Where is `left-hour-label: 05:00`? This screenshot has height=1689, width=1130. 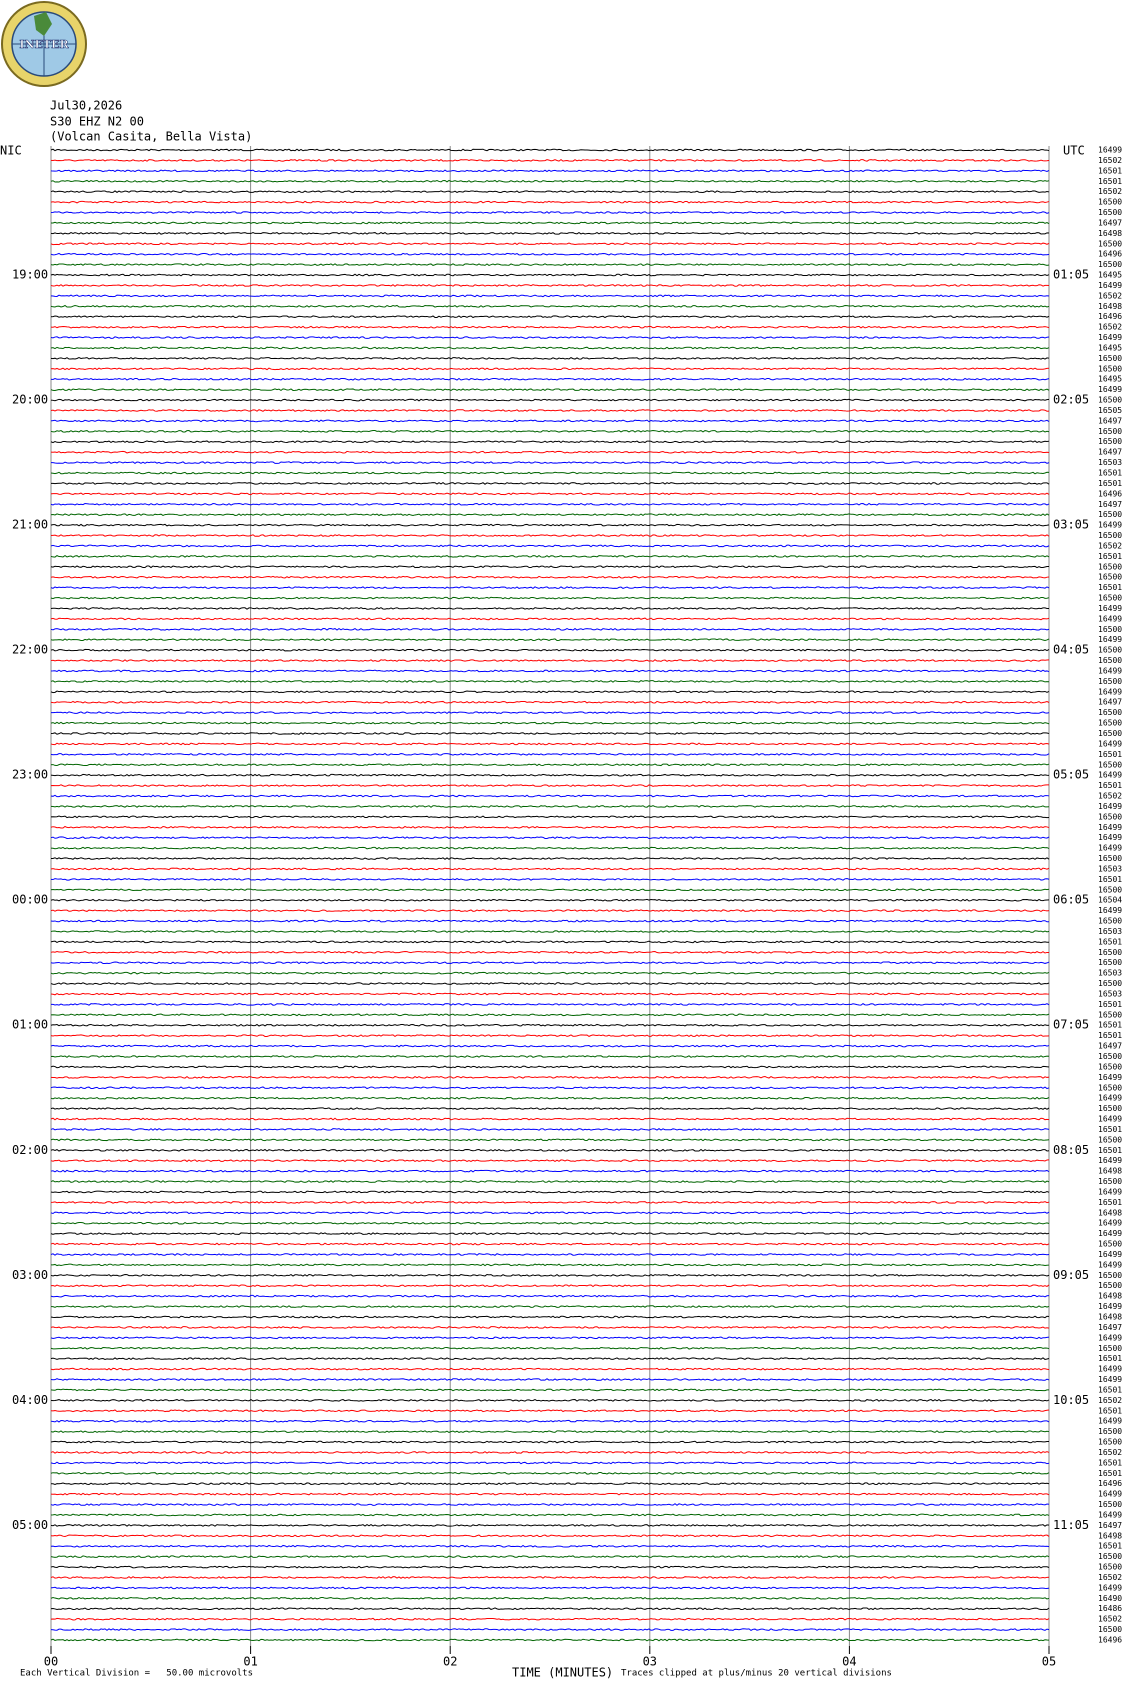 left-hour-label: 05:00 is located at coordinates (30, 1525).